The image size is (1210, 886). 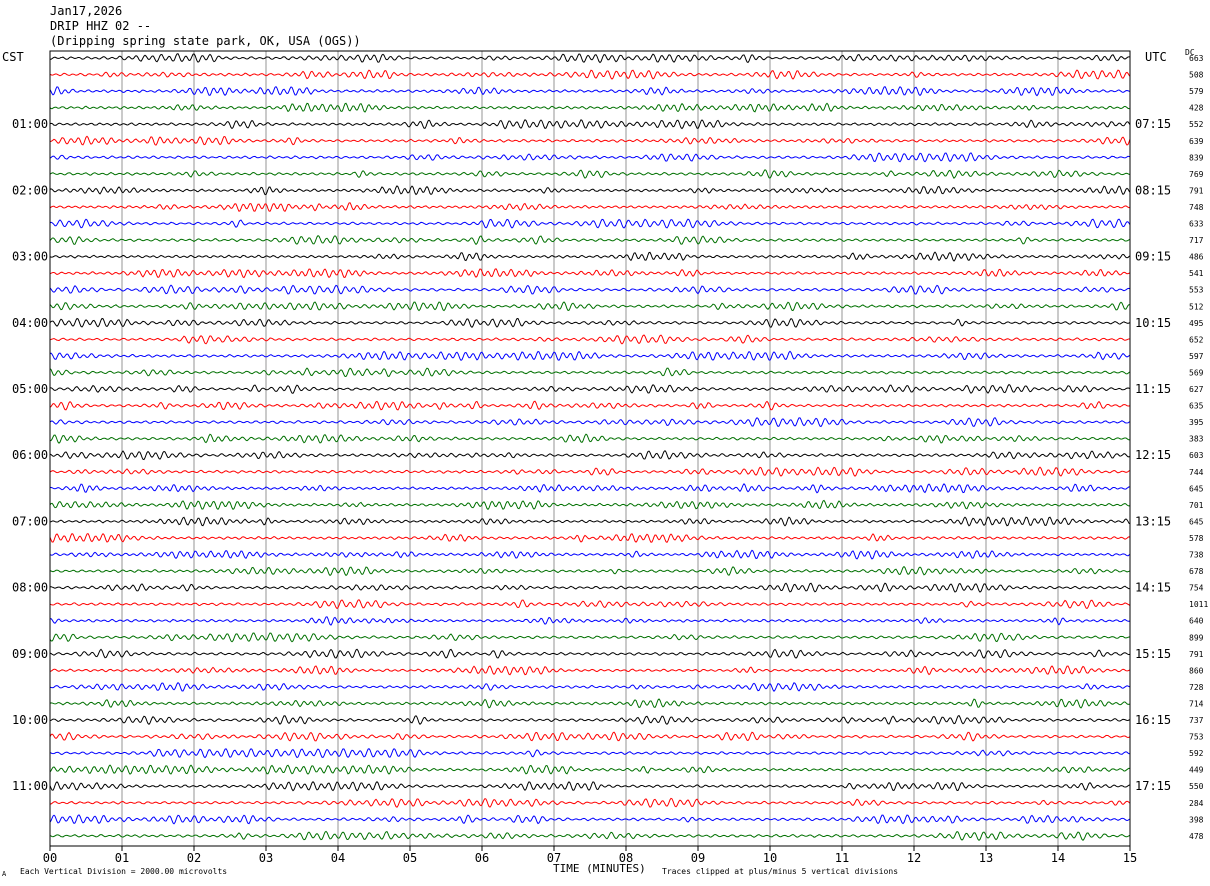 I want to click on left-timezone-label: CST, so click(x=13, y=57).